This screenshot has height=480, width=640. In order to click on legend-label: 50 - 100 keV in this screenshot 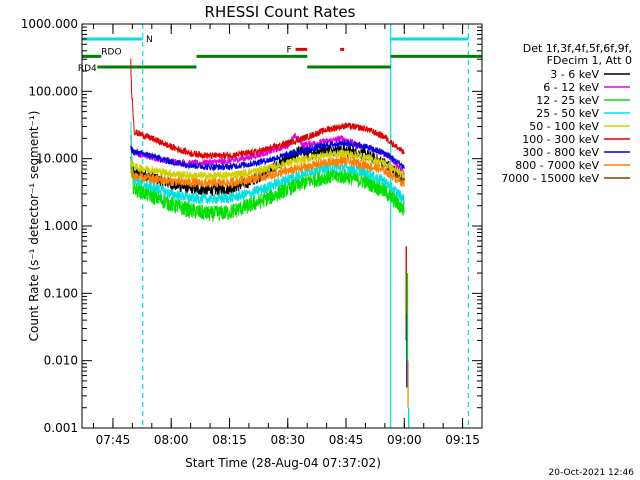, I will do `click(564, 126)`.